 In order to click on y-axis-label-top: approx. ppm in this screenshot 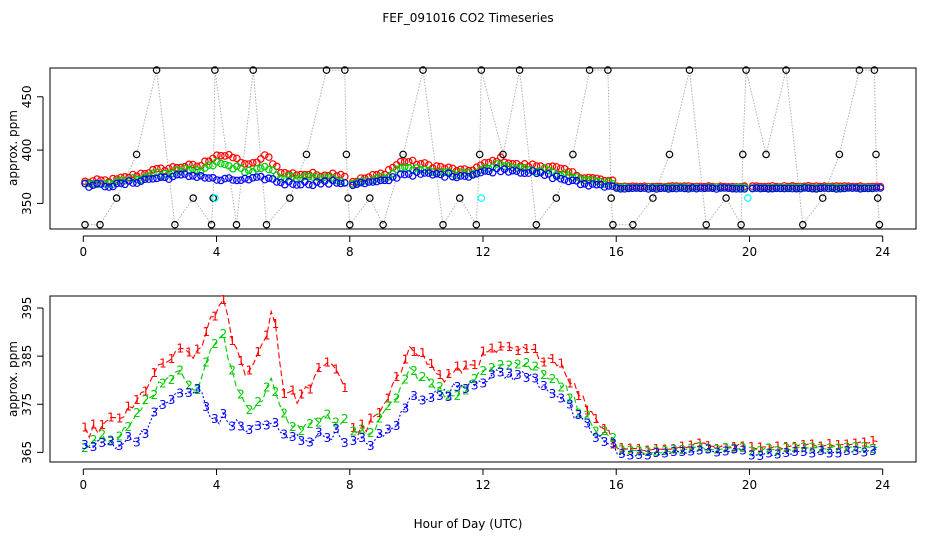, I will do `click(13, 148)`.